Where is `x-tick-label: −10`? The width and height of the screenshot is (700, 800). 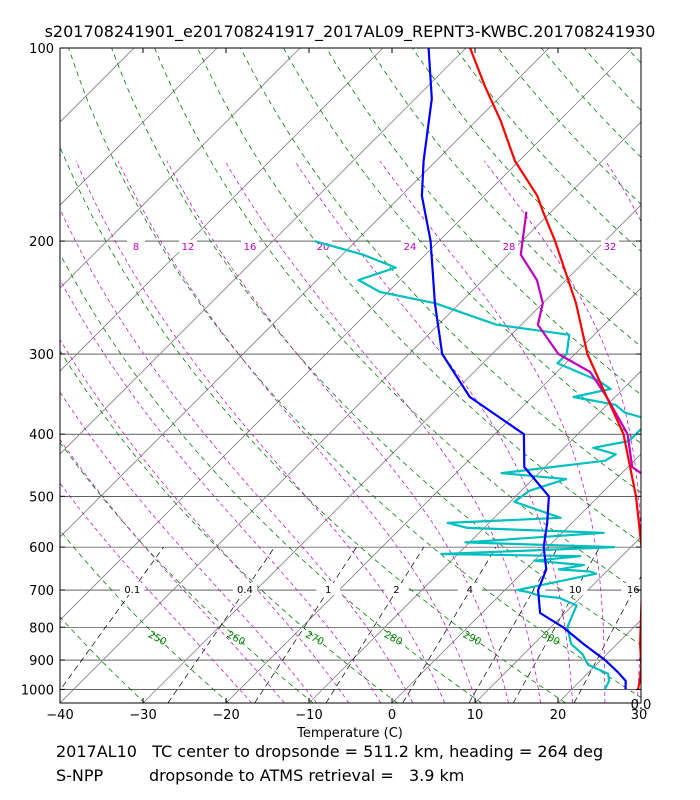 x-tick-label: −10 is located at coordinates (308, 715).